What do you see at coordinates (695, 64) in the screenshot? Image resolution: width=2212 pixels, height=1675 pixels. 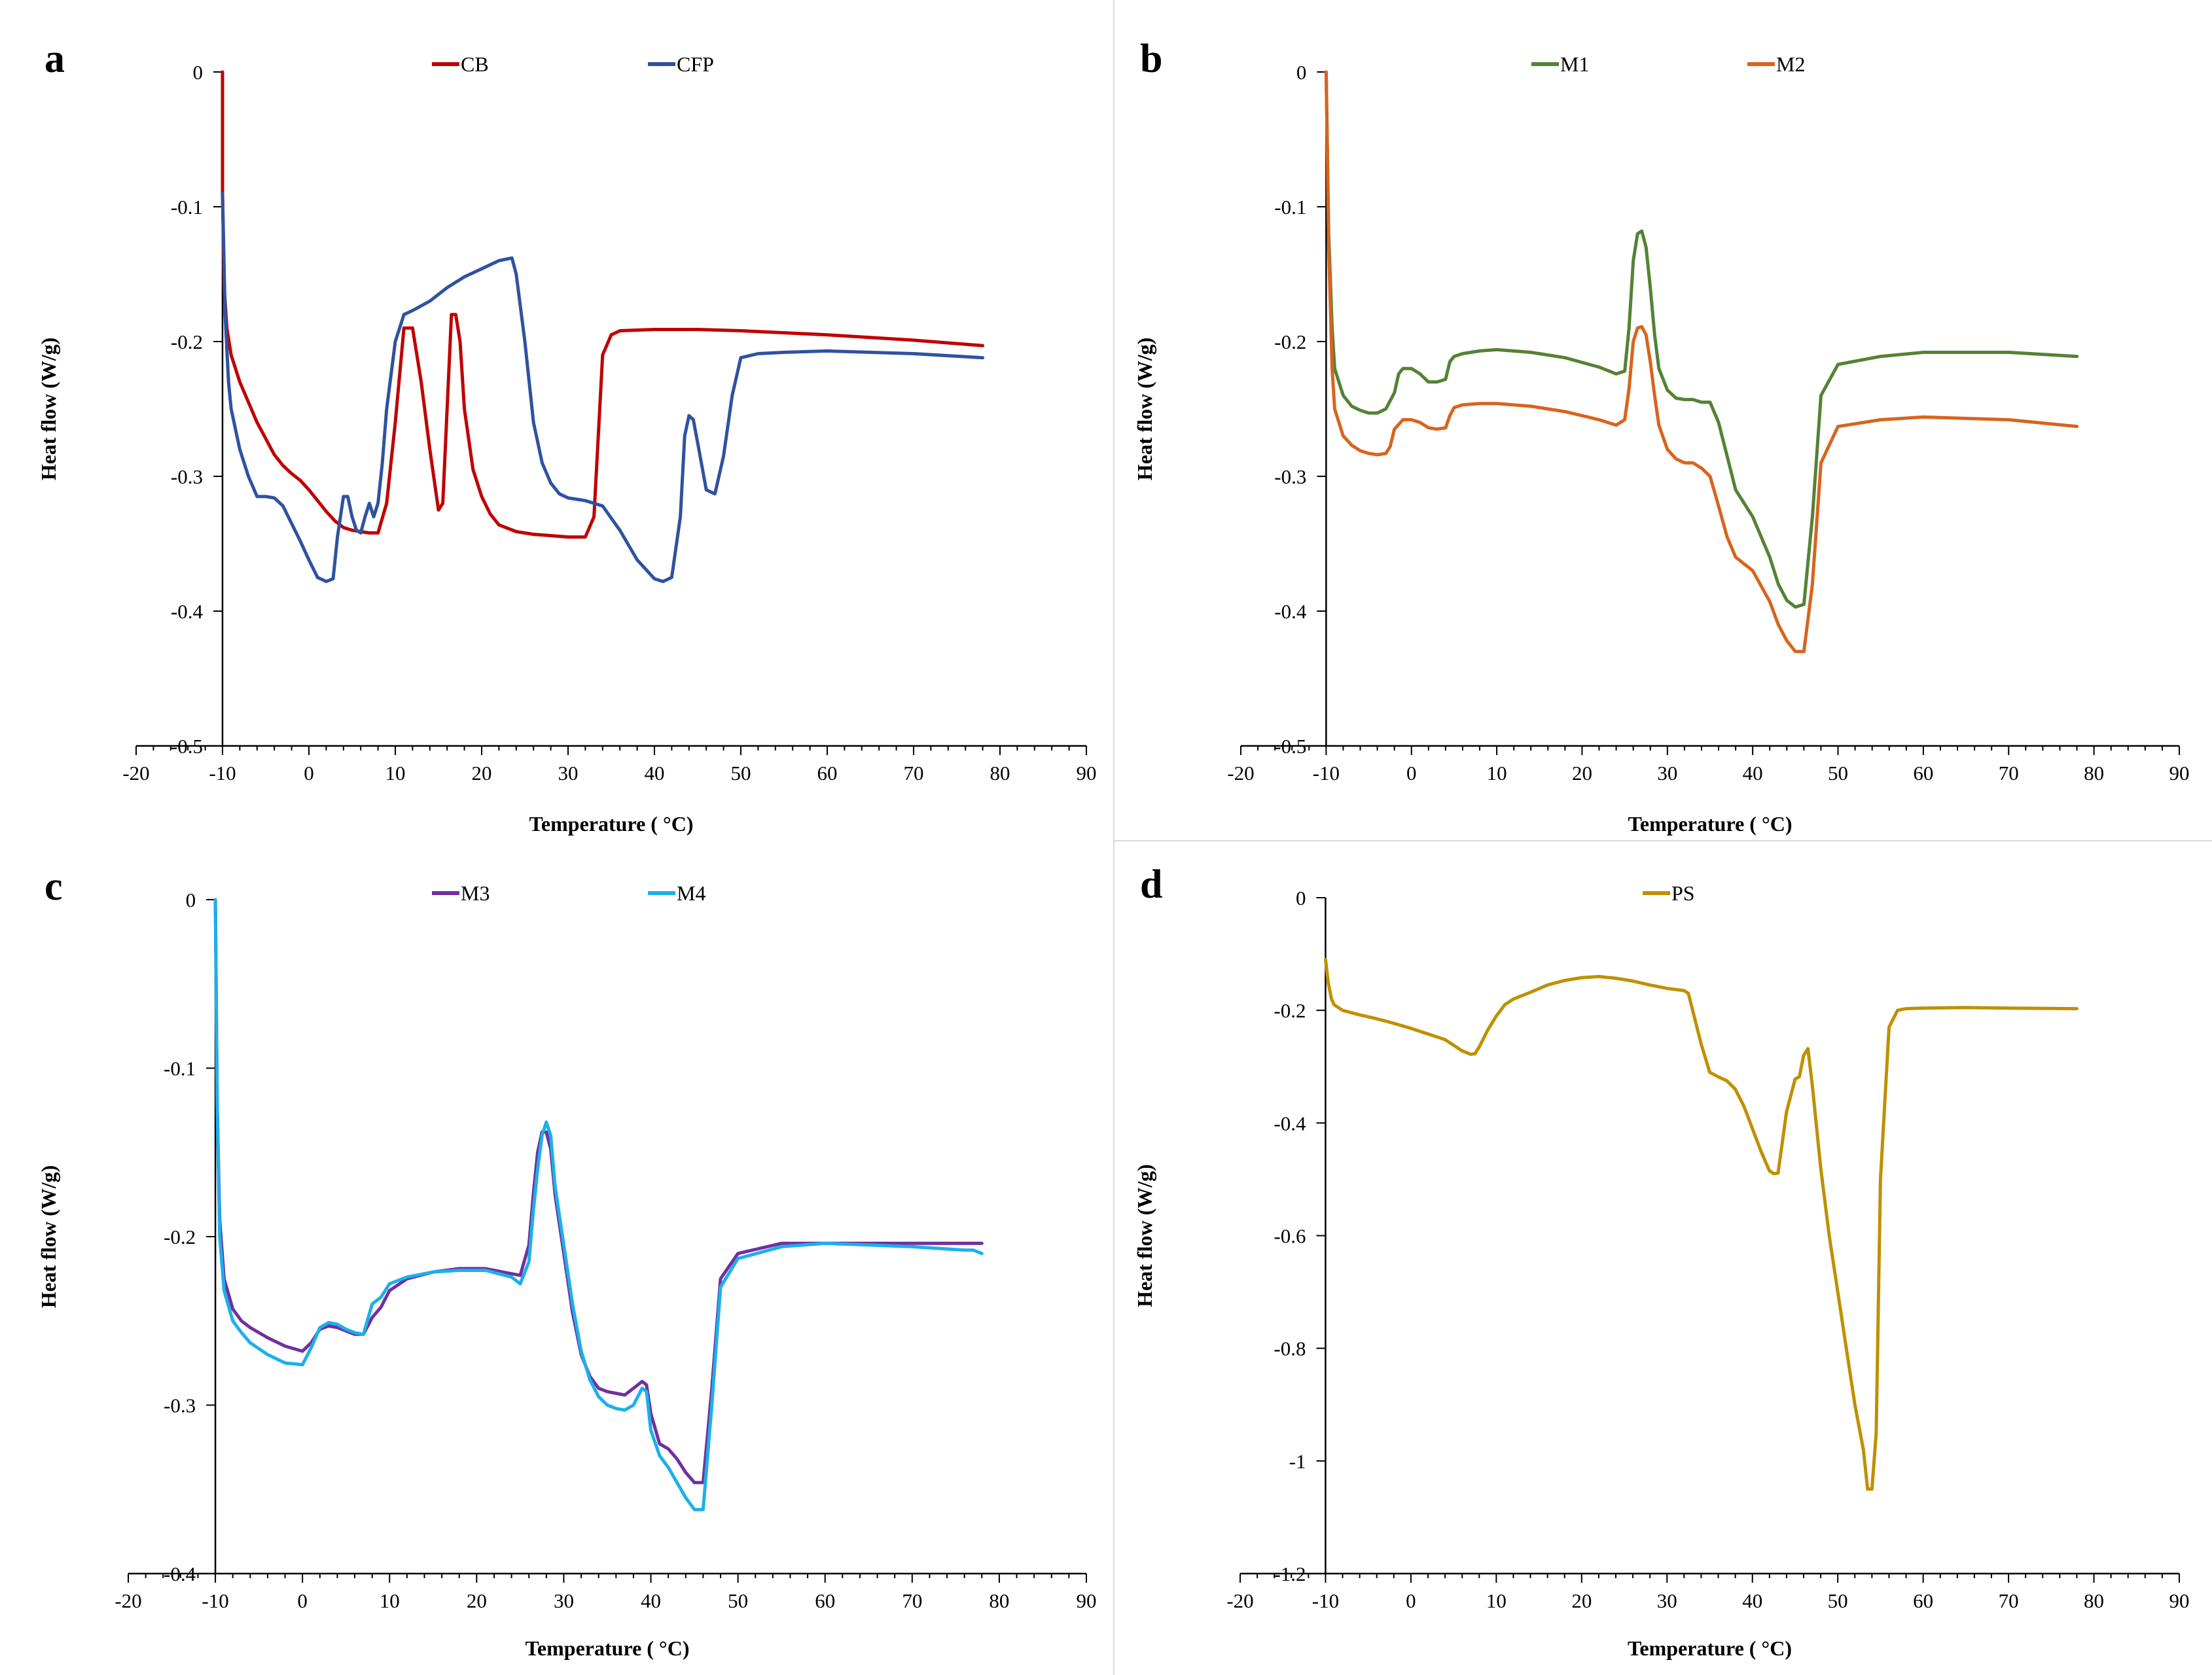 I see `legend-label-cfp: CFP` at bounding box center [695, 64].